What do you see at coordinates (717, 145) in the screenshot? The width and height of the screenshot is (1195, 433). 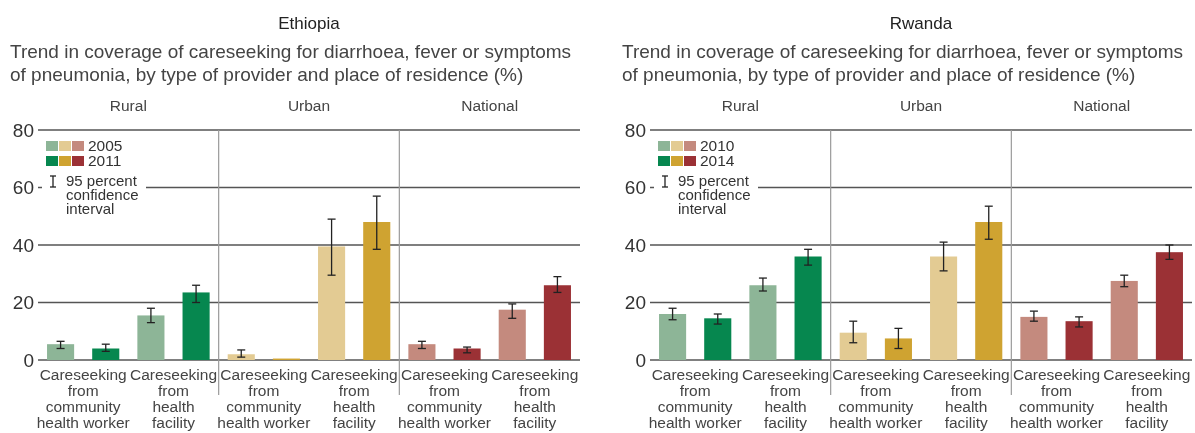 I see `legend-label: 2010` at bounding box center [717, 145].